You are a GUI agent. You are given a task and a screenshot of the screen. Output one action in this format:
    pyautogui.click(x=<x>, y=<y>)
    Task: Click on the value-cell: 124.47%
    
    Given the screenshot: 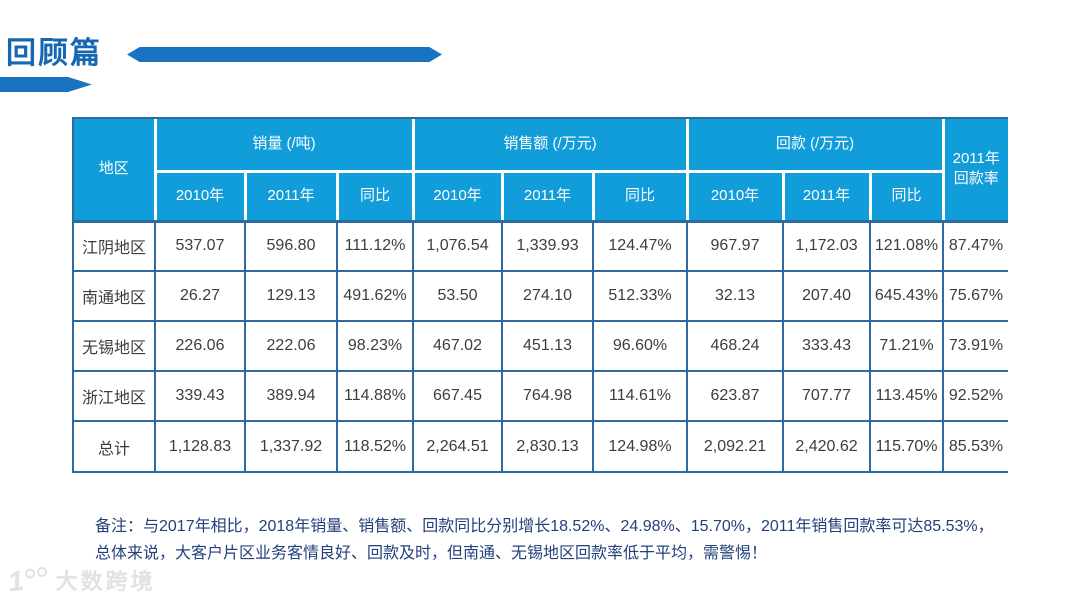 What is the action you would take?
    pyautogui.click(x=640, y=246)
    